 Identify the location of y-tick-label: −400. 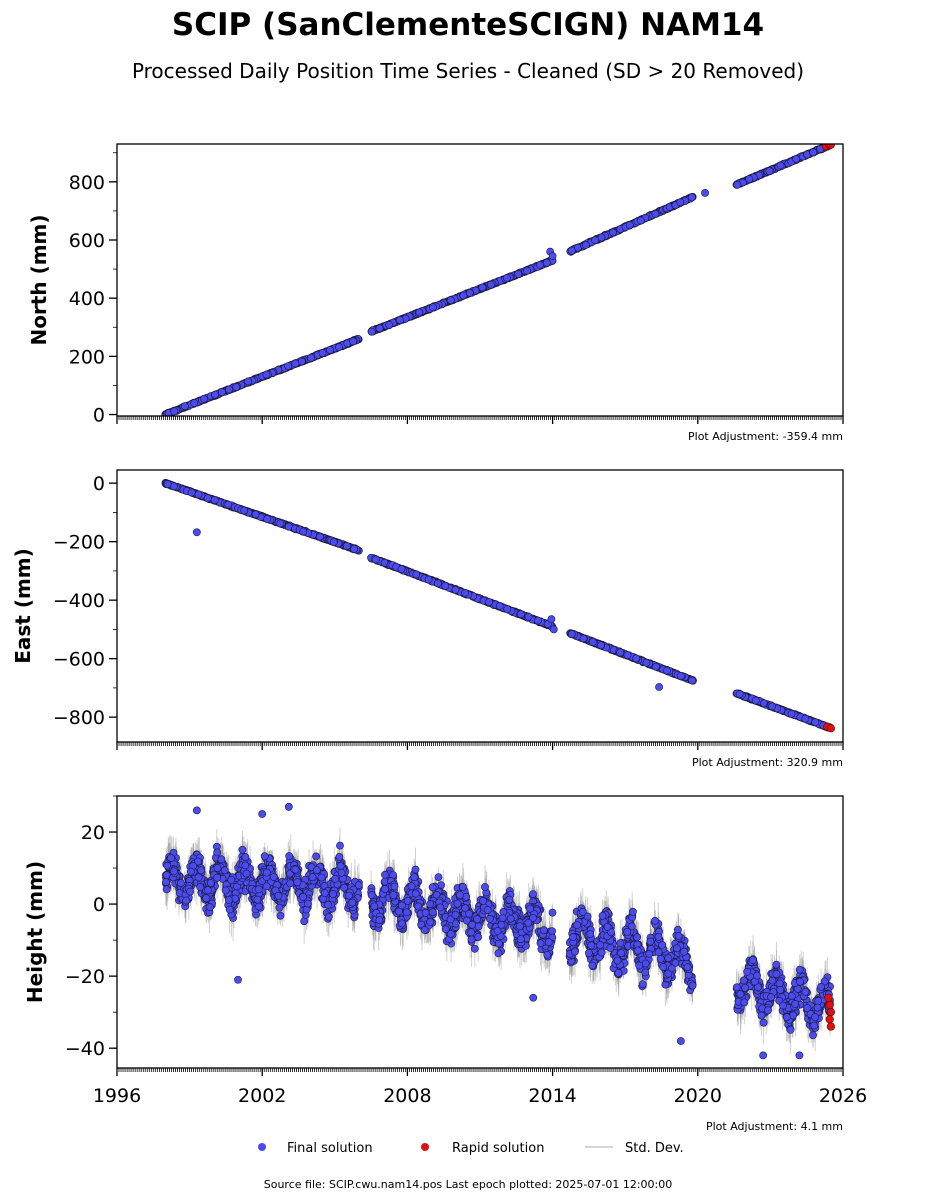
(79, 601).